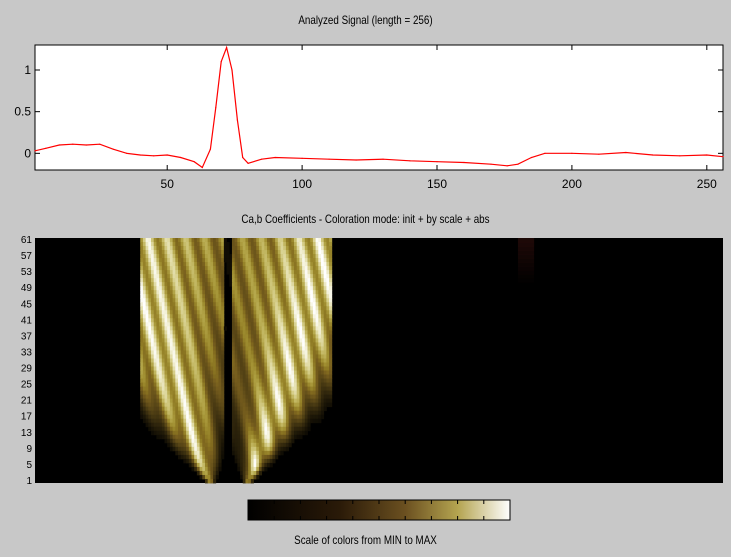  I want to click on signal-point, so click(626, 152).